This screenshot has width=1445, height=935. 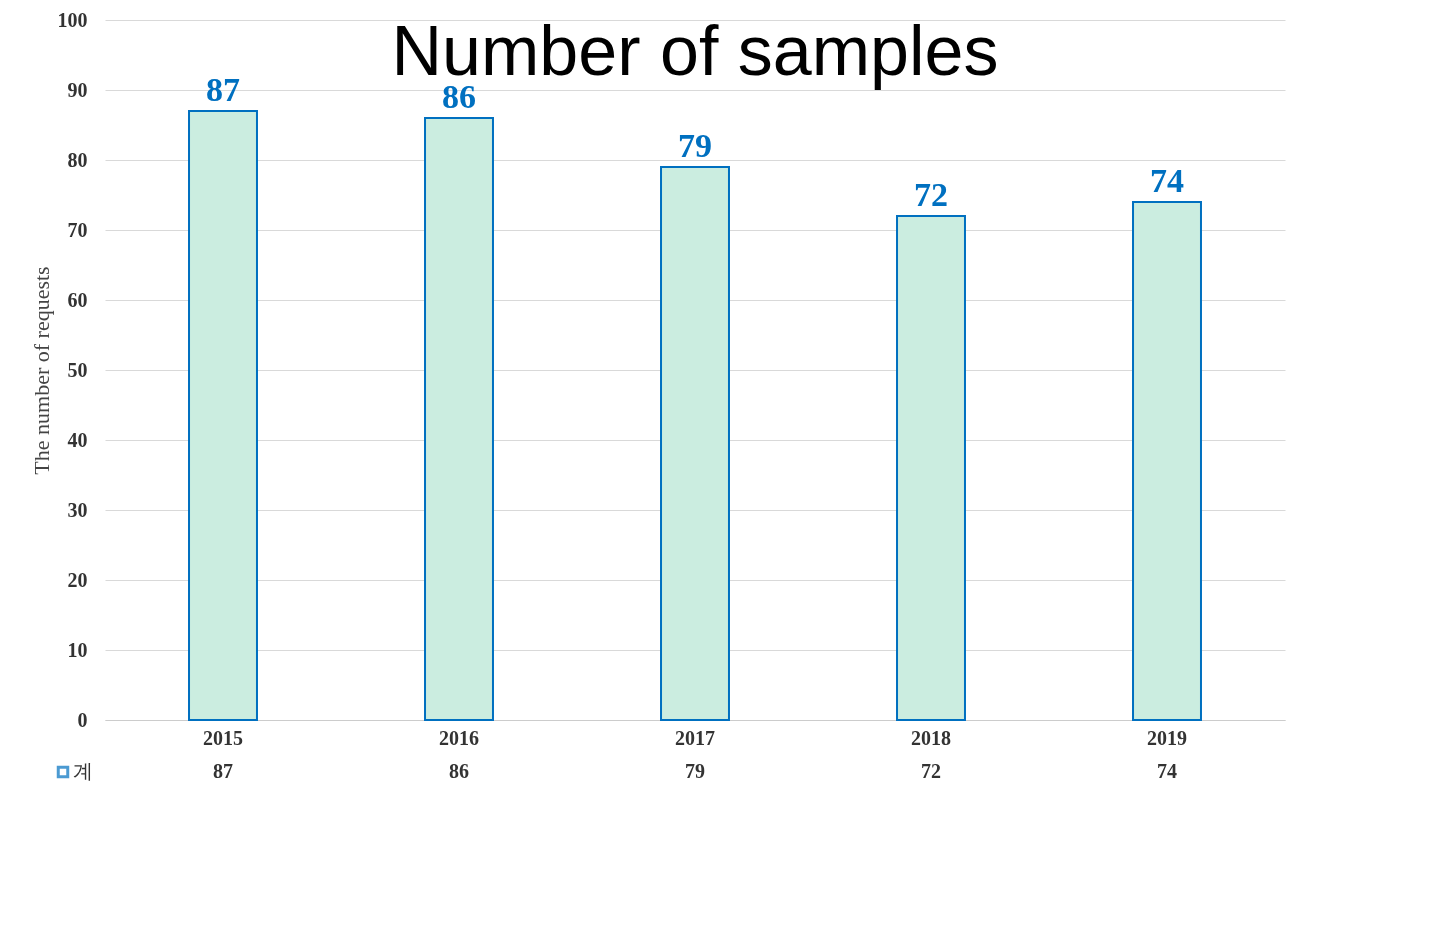 I want to click on y-tick-label: 0, so click(x=82, y=719).